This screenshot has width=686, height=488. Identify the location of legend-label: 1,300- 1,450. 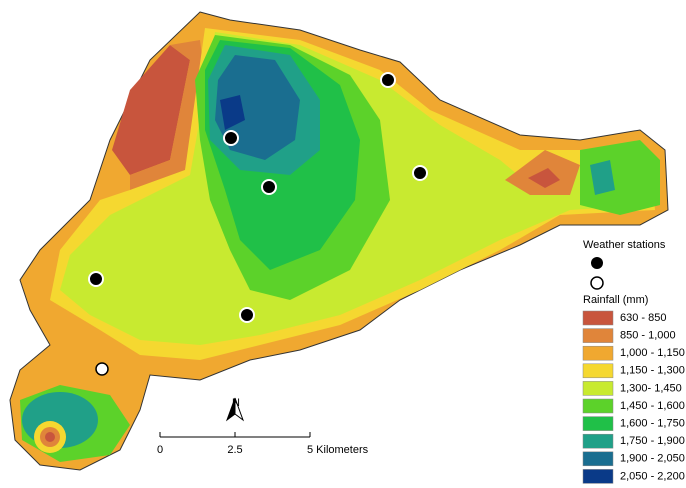
(651, 388).